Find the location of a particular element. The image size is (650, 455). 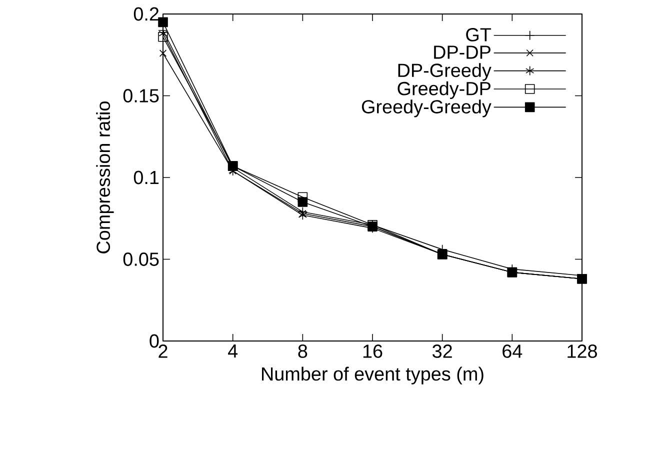

y-tick-label: 0.2 is located at coordinates (146, 14).